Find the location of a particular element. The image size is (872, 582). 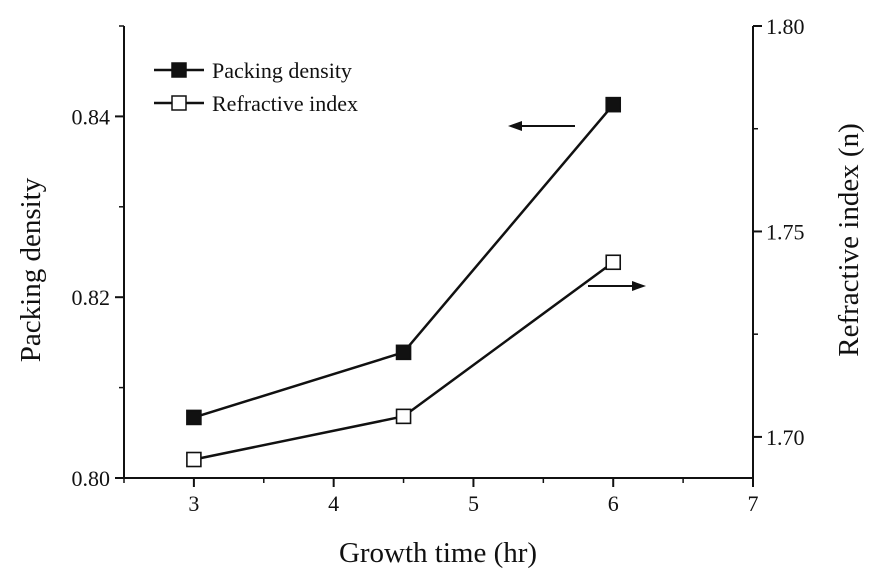

arrow-to-left-axis is located at coordinates (541, 126).